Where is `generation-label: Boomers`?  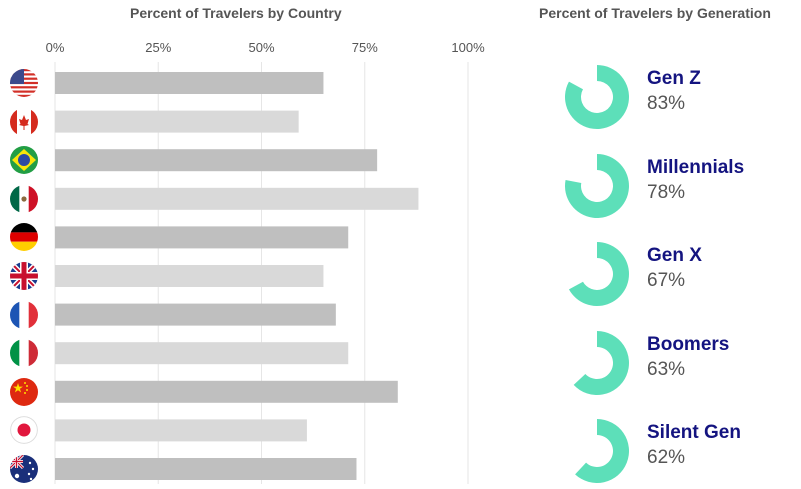 generation-label: Boomers is located at coordinates (688, 344).